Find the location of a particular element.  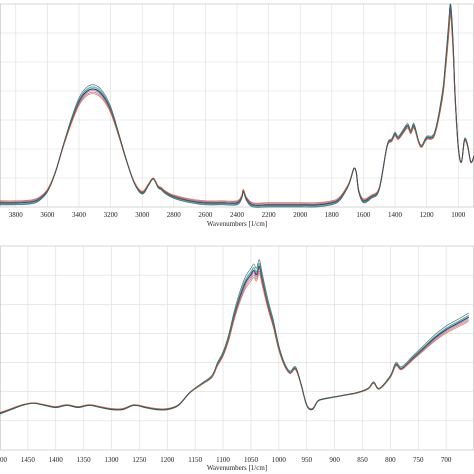

x-tick-label: 3200 is located at coordinates (111, 215).